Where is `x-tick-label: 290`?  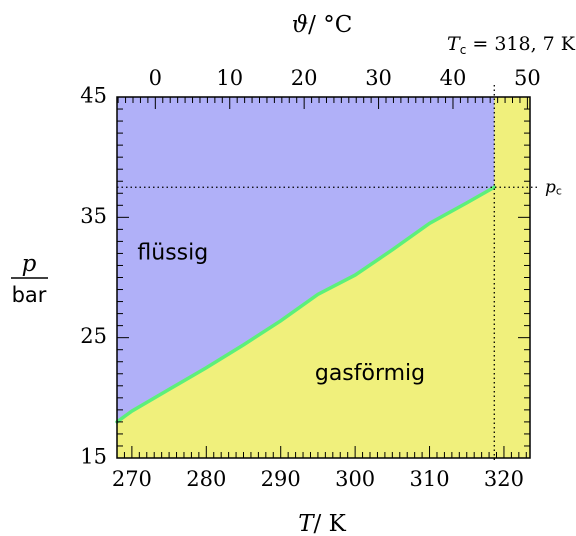 x-tick-label: 290 is located at coordinates (281, 479).